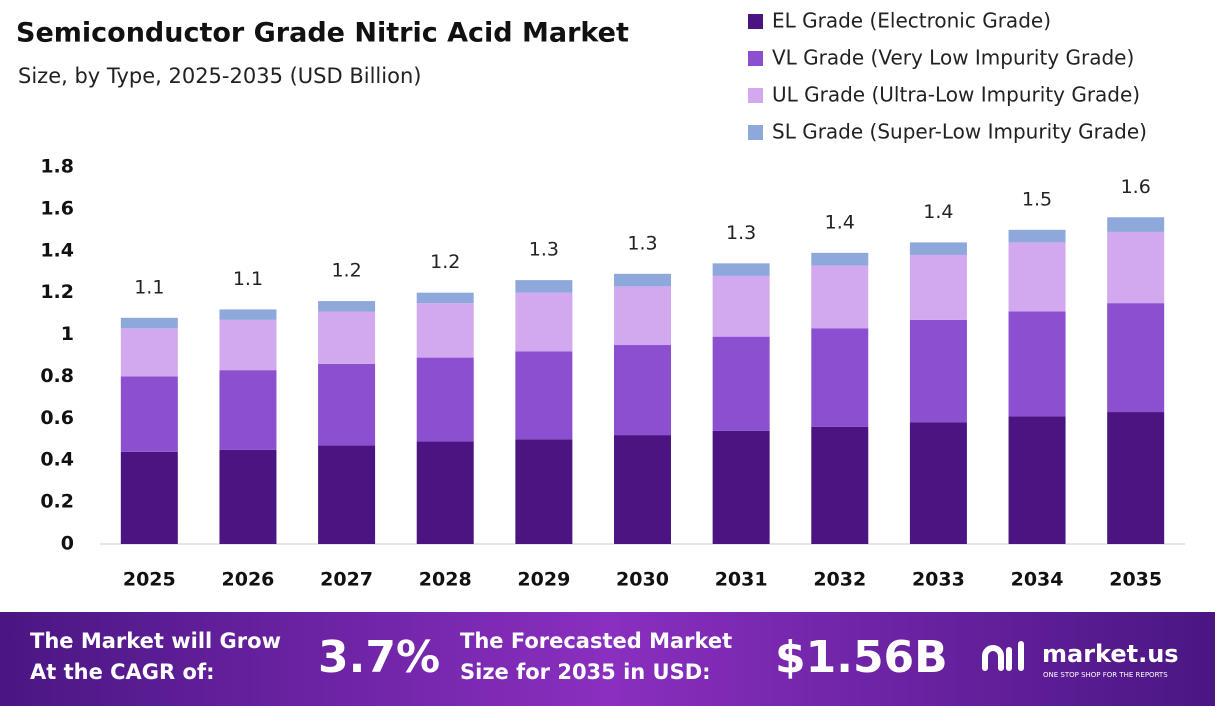  What do you see at coordinates (57, 250) in the screenshot?
I see `y-tick-label: 1.4` at bounding box center [57, 250].